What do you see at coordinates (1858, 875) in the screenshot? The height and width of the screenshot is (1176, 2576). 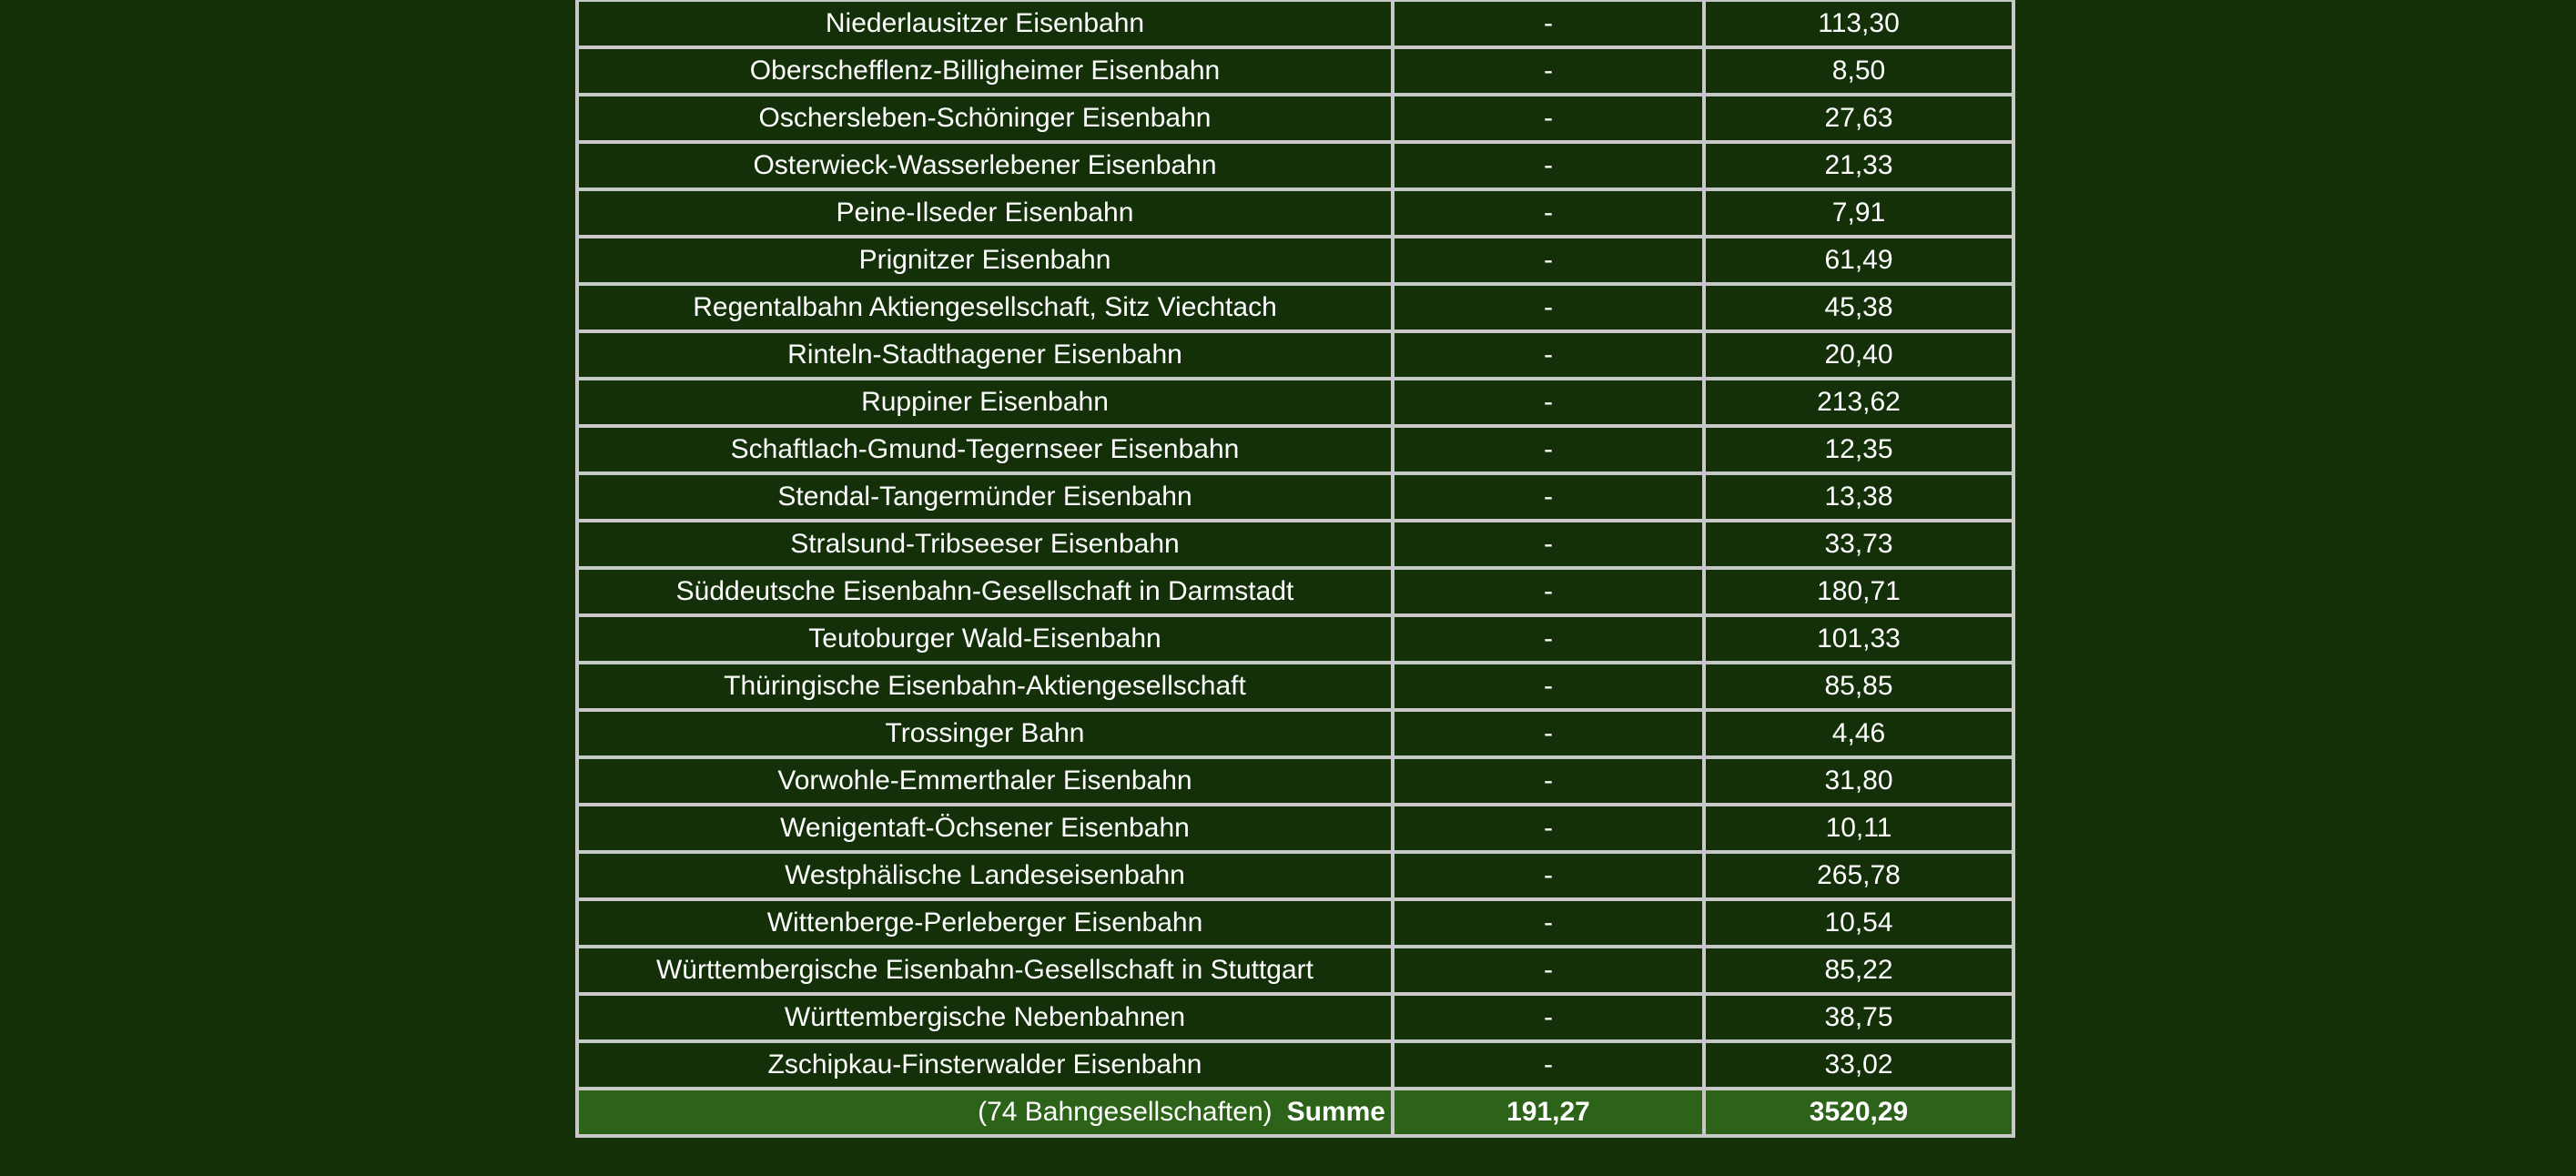 I see `value-cell-3: 265,78` at bounding box center [1858, 875].